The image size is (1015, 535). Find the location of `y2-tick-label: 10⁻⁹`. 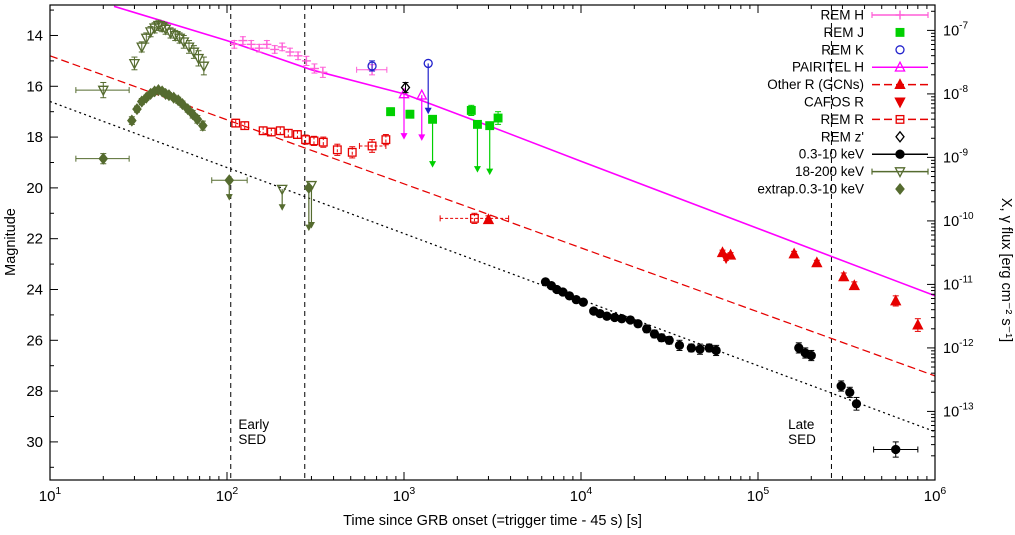

y2-tick-label: 10⁻⁹ is located at coordinates (955, 156).